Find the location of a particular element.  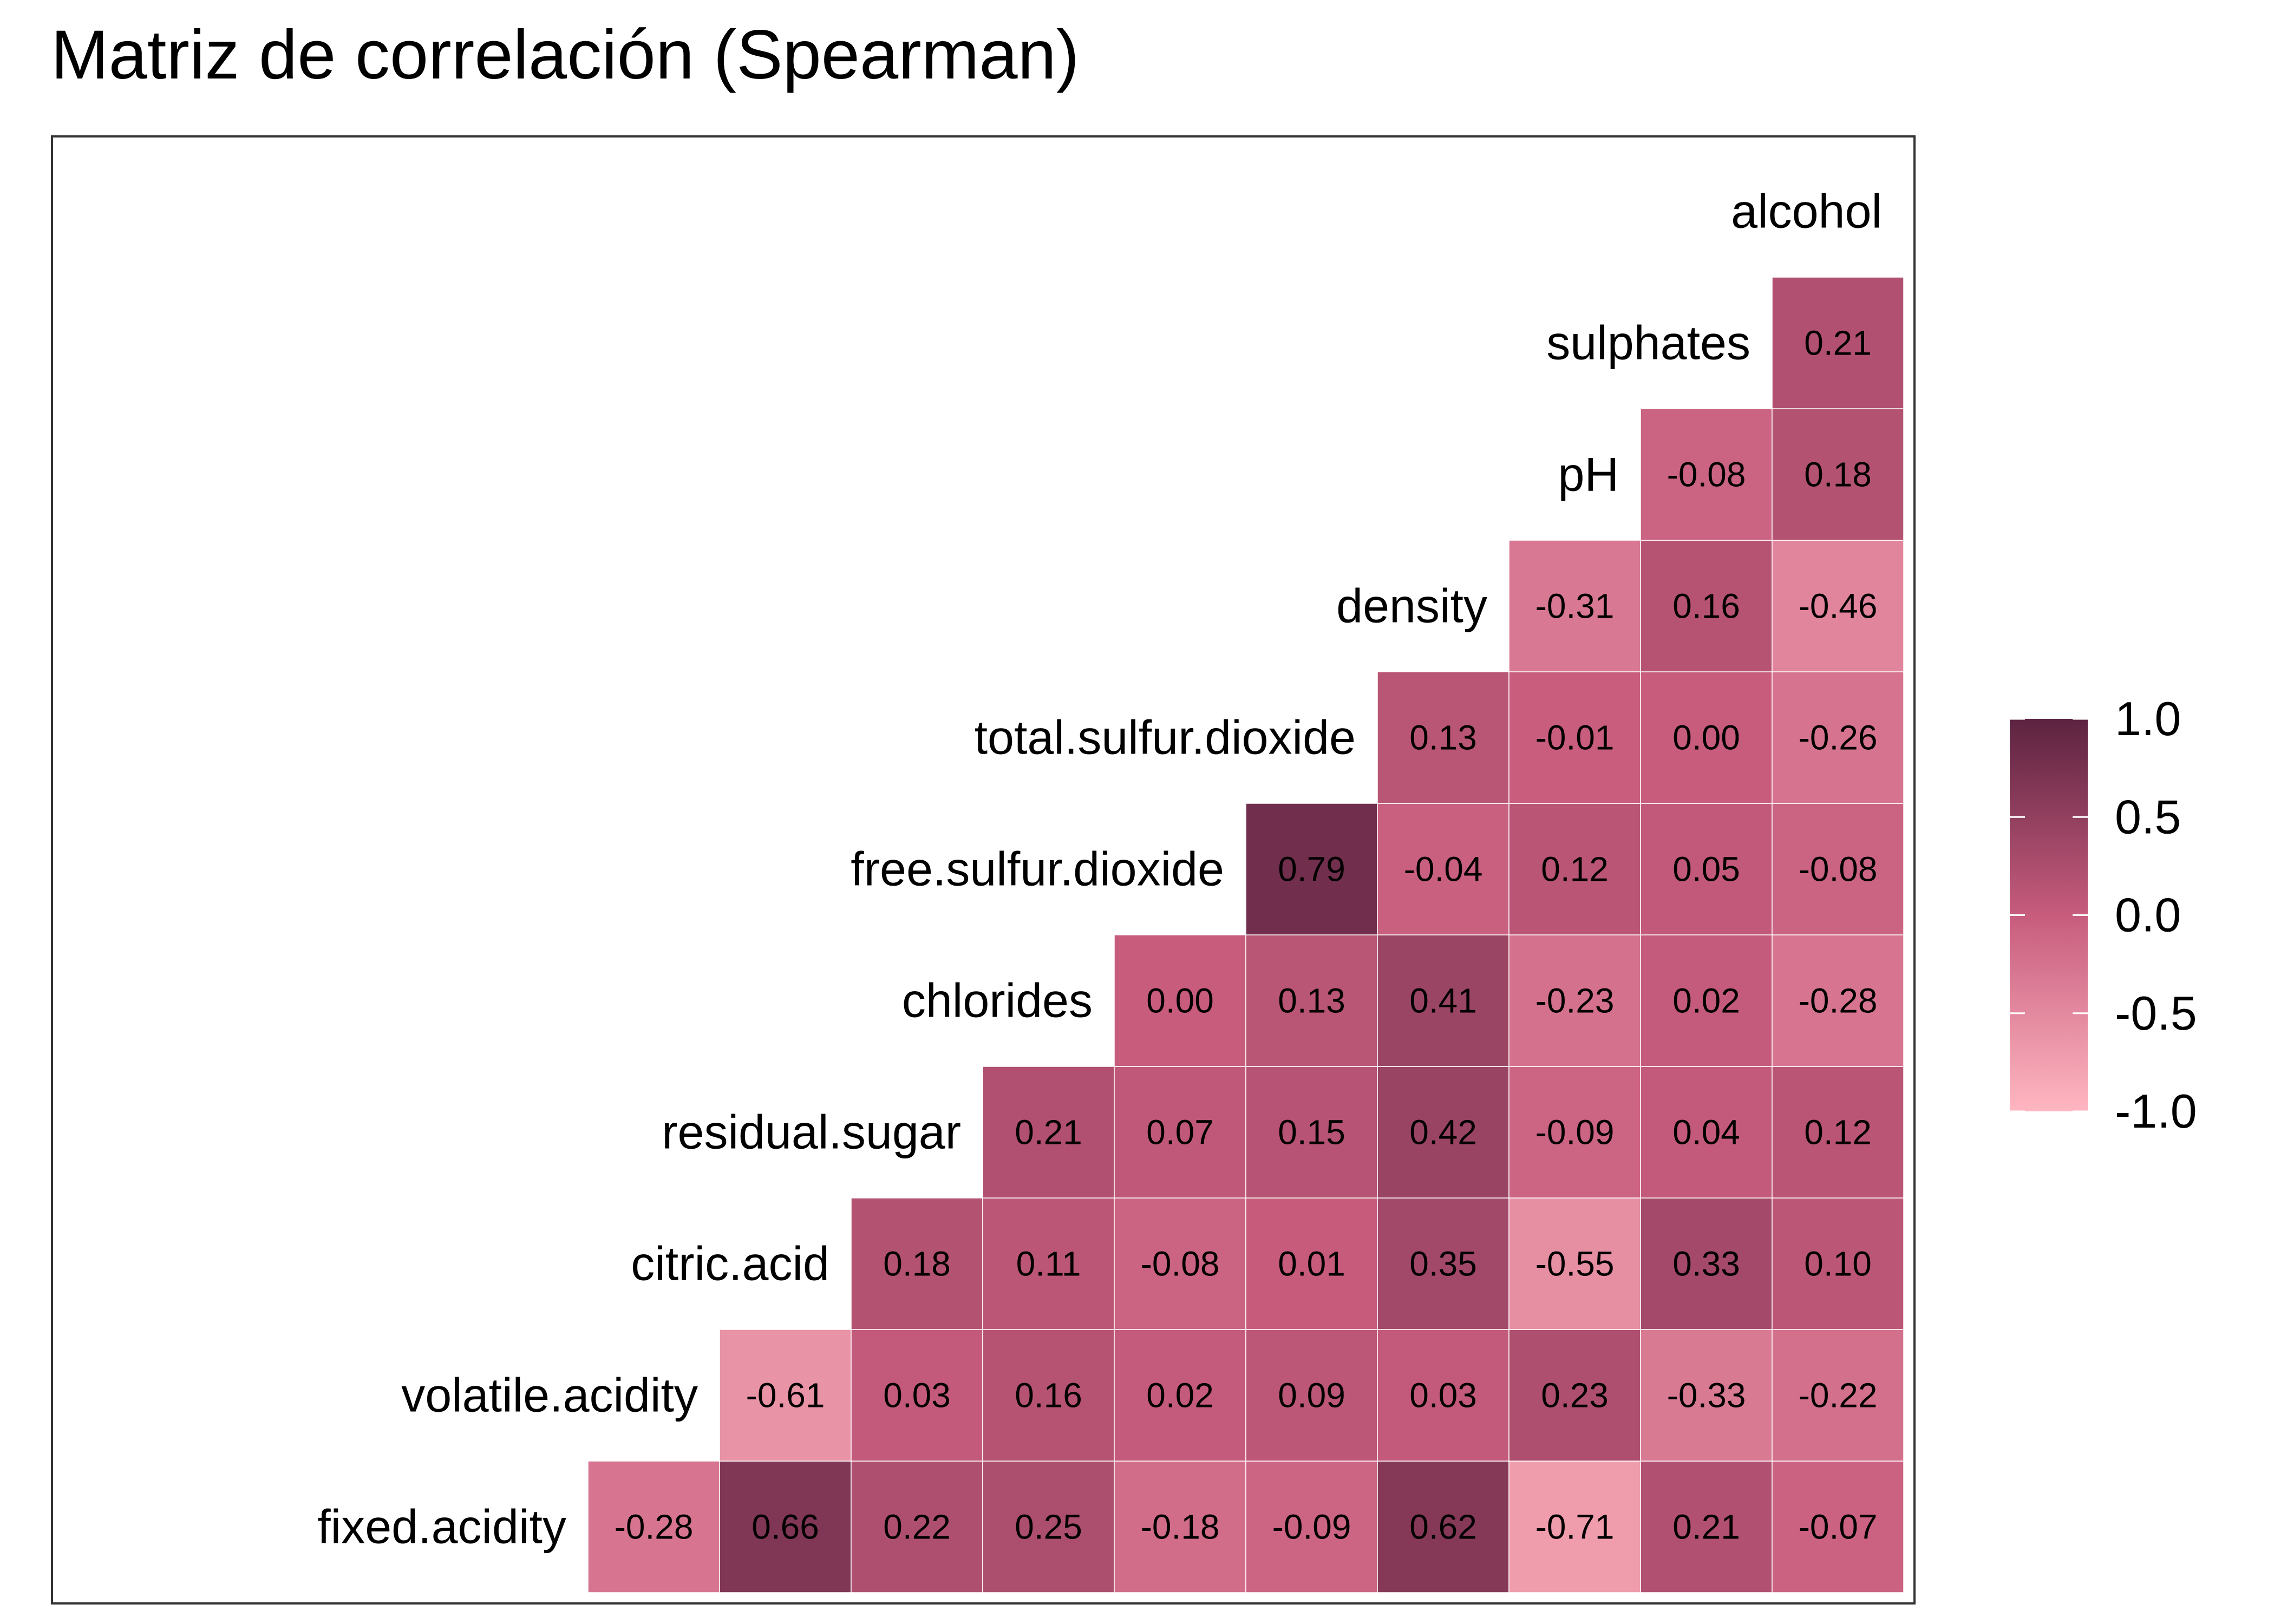

variable-label: free.sulfur.dioxide is located at coordinates (1038, 869).